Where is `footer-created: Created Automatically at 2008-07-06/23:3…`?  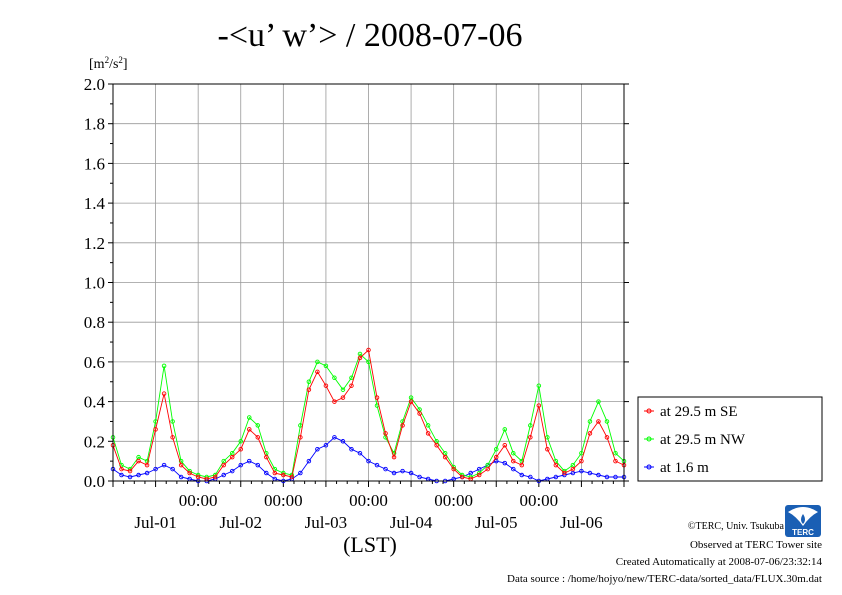 footer-created: Created Automatically at 2008-07-06/23:3… is located at coordinates (718, 562).